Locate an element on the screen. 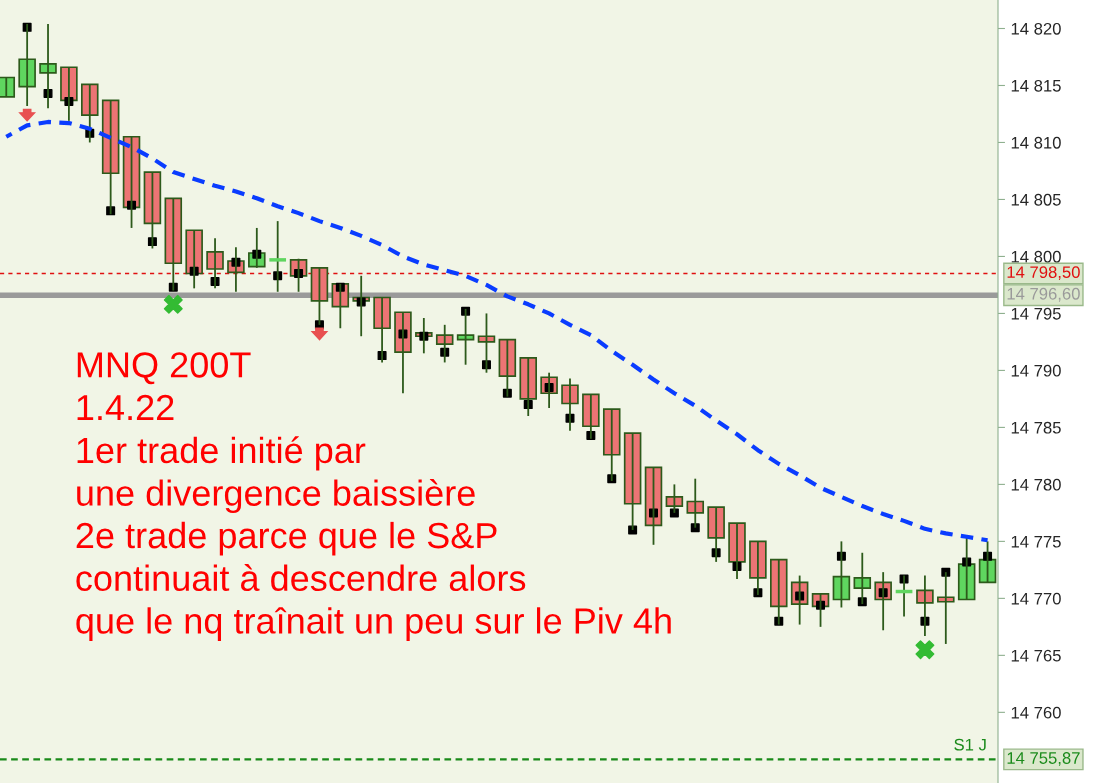 The image size is (1093, 783). y-tick-label: 14 810 is located at coordinates (1036, 142).